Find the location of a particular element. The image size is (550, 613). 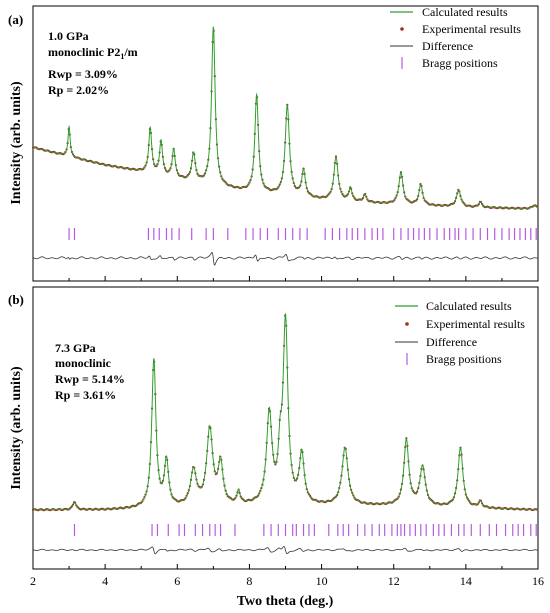

panel-b-difference-line is located at coordinates (285, 550).